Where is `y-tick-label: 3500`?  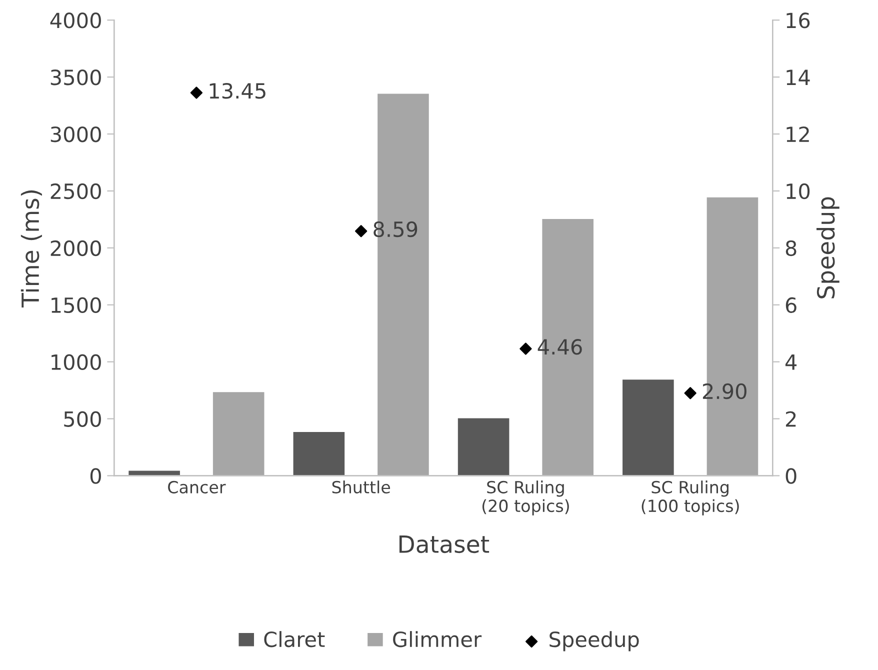
y-tick-label: 3500 is located at coordinates (75, 78).